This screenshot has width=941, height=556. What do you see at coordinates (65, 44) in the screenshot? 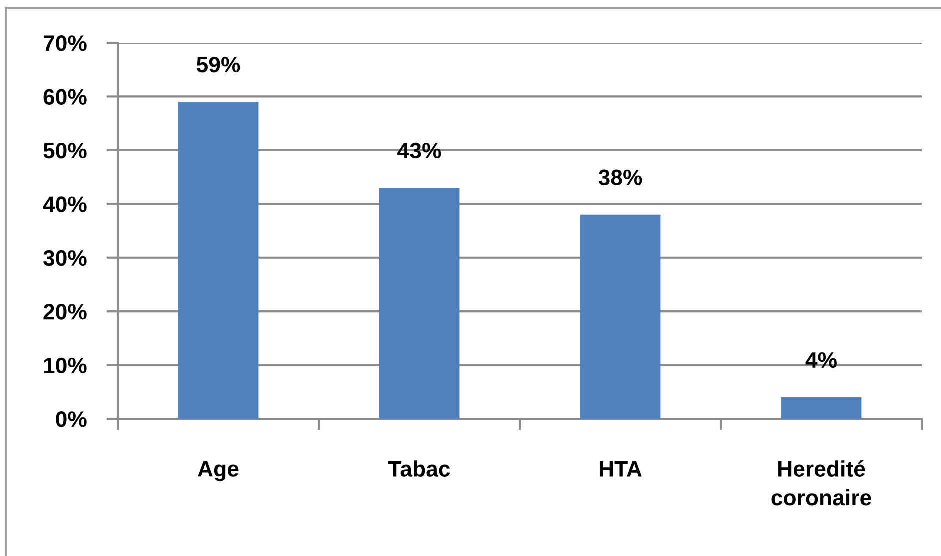
I see `y-tick-label: 70%` at bounding box center [65, 44].